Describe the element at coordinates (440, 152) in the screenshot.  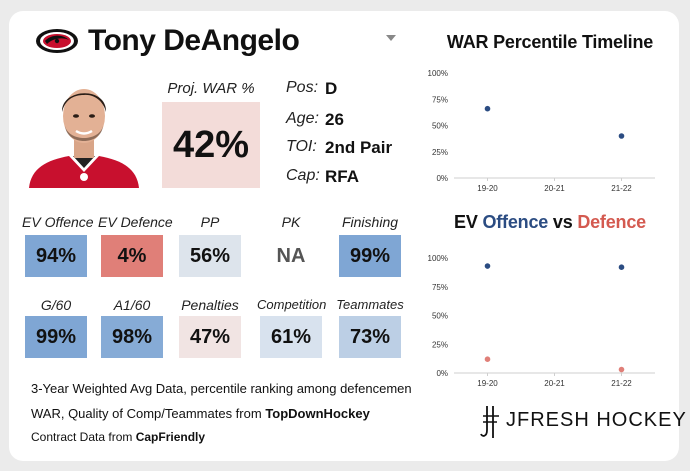
I see `chart-war-y-tick: 25%` at that location.